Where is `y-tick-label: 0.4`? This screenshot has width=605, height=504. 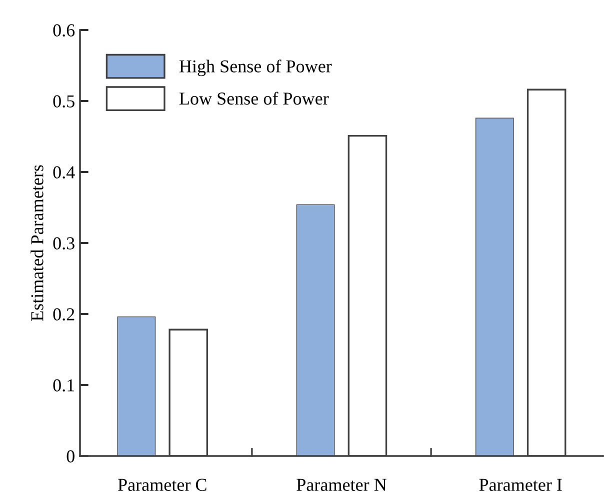 y-tick-label: 0.4 is located at coordinates (64, 172).